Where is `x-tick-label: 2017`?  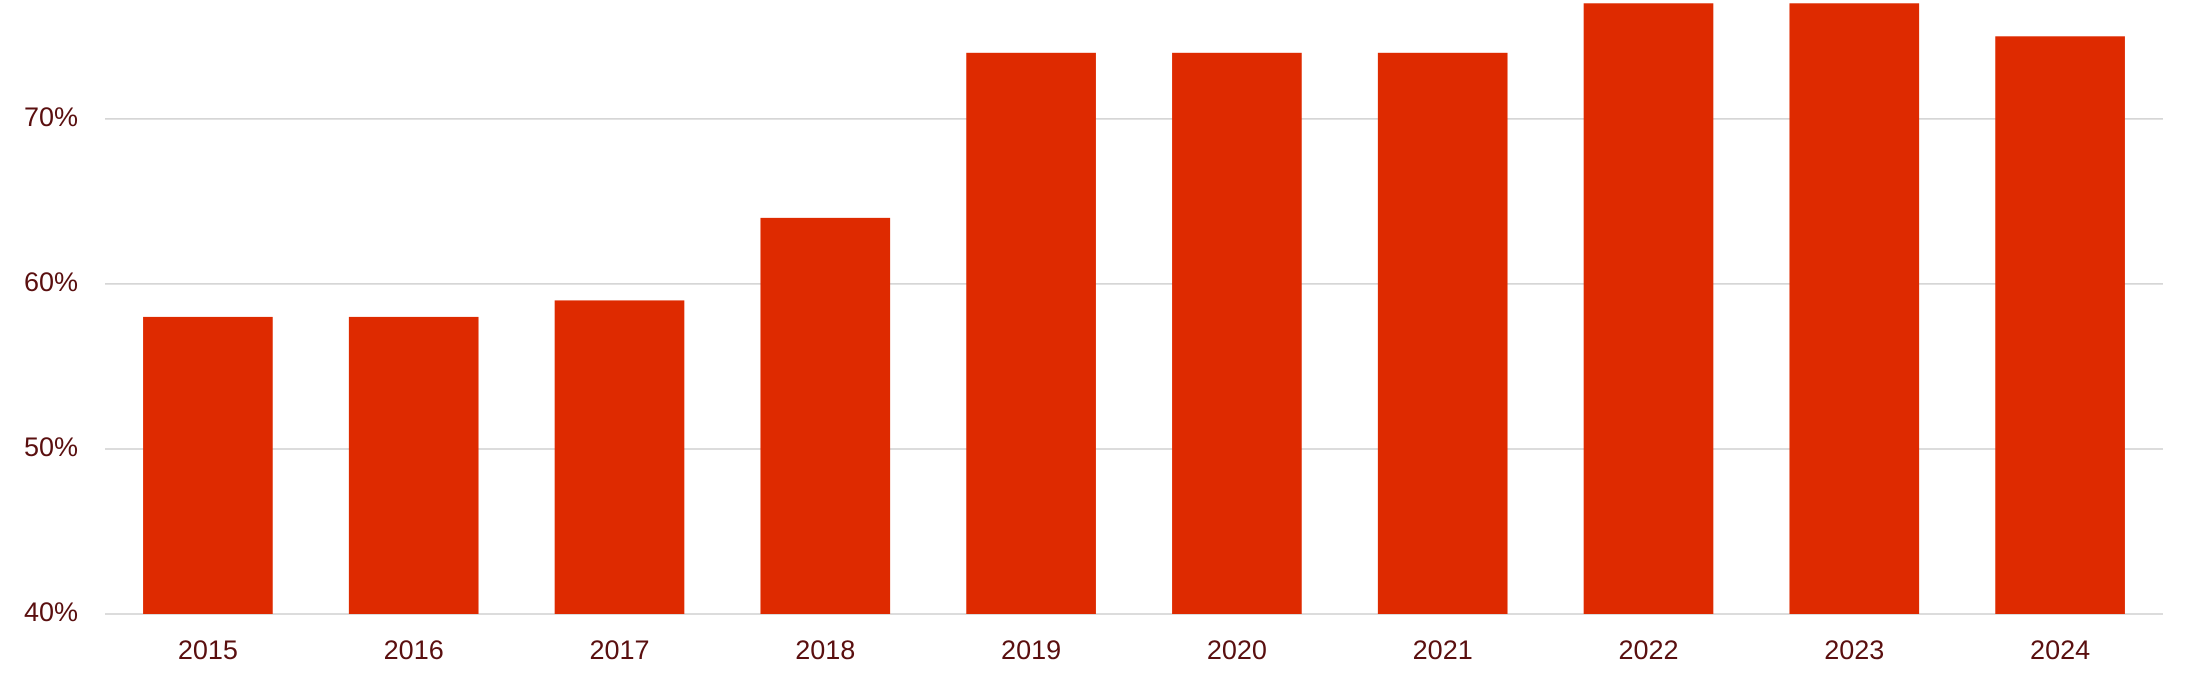
x-tick-label: 2017 is located at coordinates (619, 650).